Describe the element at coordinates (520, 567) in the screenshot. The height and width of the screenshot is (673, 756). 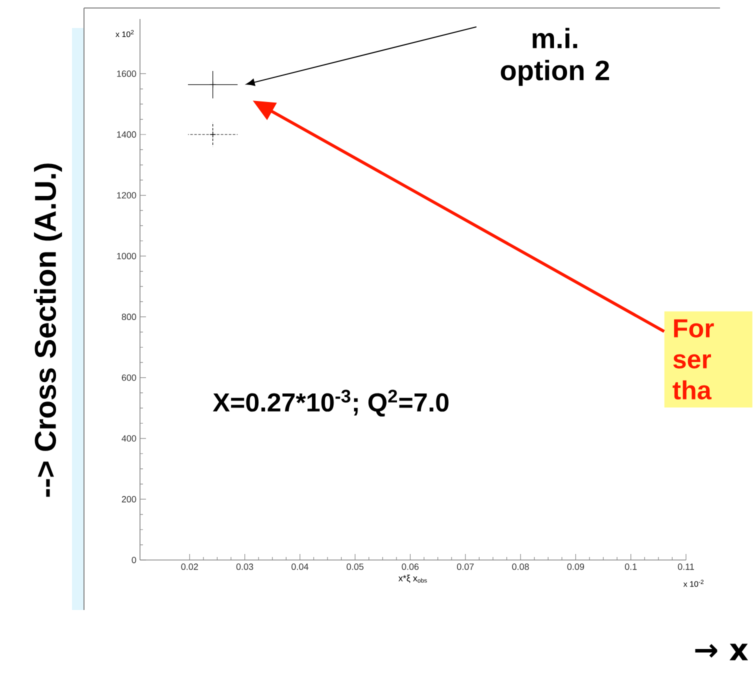
I see `x-tick-label: 0.08` at that location.